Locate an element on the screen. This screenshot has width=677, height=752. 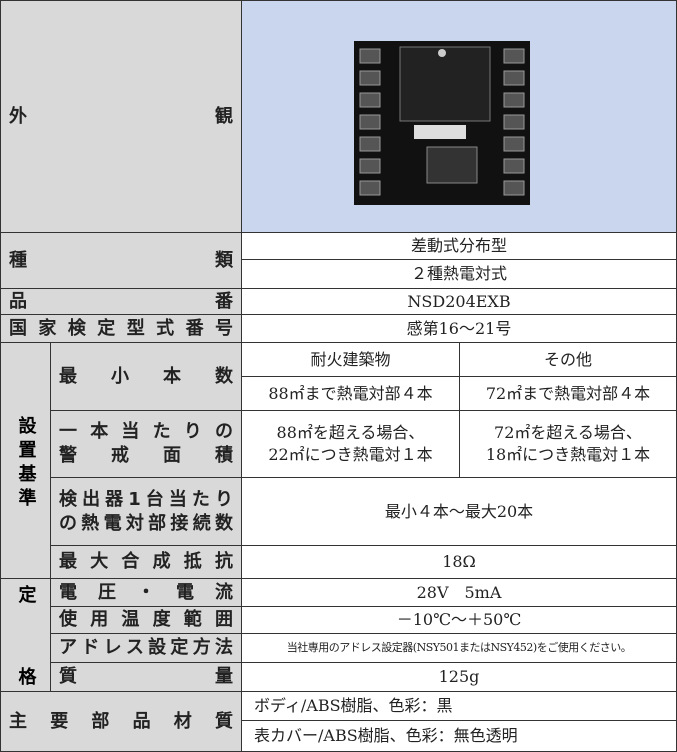
value-text: 感第16～21号 is located at coordinates (459, 328).